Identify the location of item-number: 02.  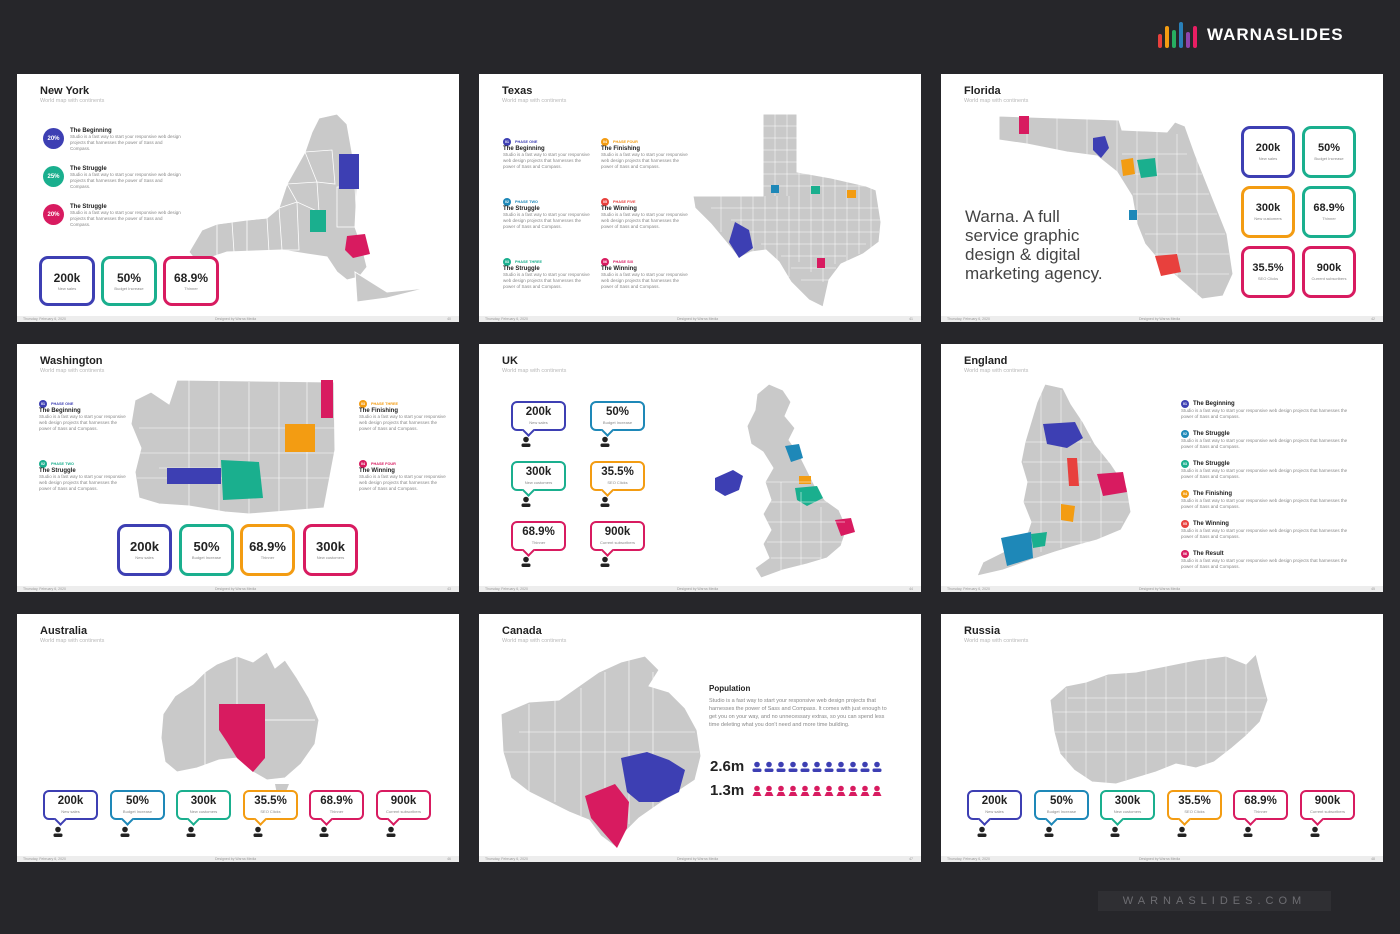
(1185, 434).